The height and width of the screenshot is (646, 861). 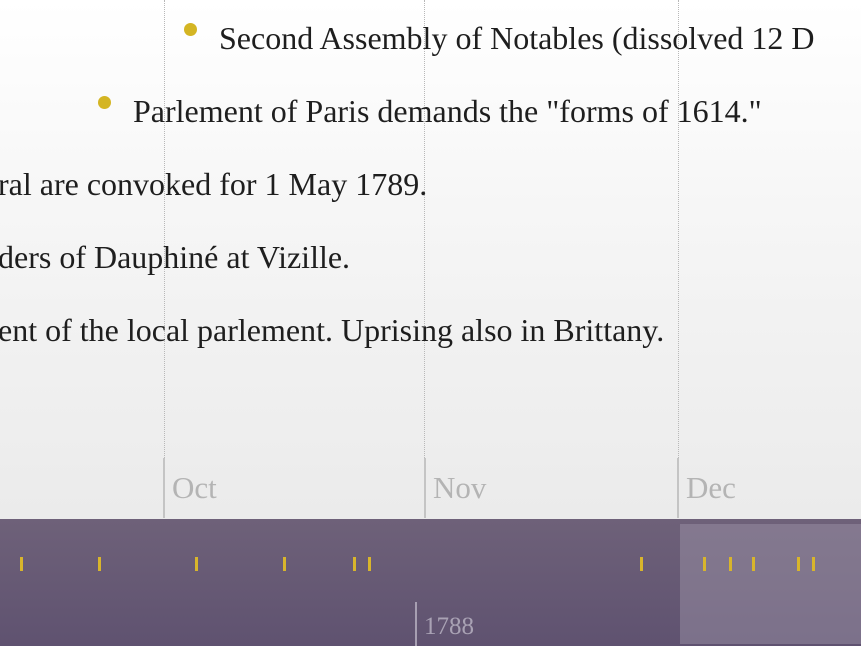 I want to click on guide-line-nov, so click(x=424, y=259).